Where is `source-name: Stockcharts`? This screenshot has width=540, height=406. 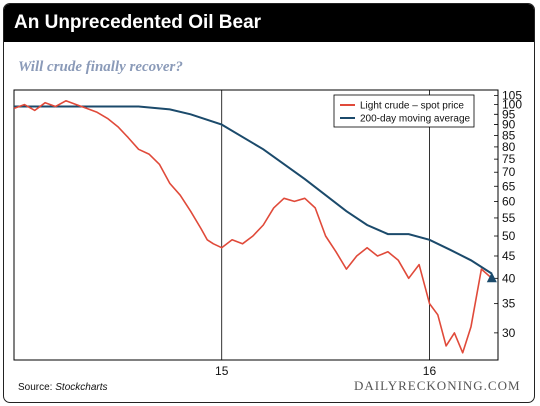 source-name: Stockcharts is located at coordinates (81, 387).